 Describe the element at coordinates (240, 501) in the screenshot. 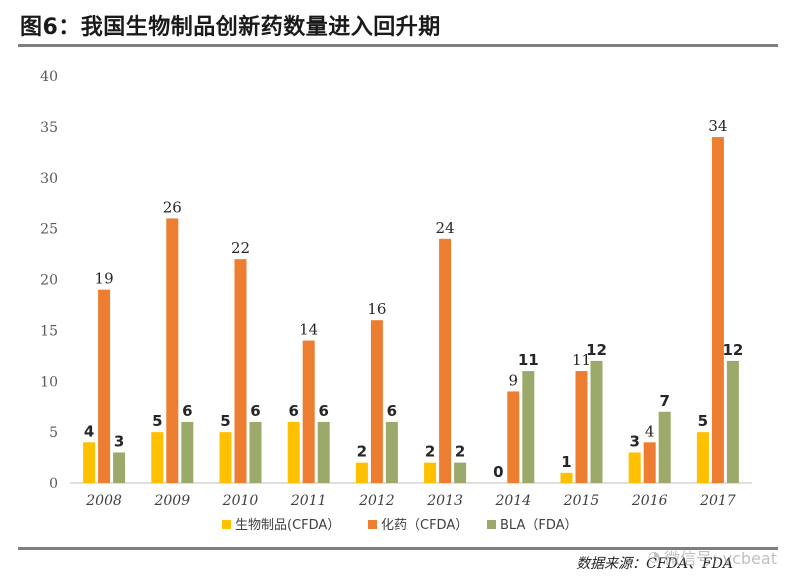

I see `x-tick-label: 2010` at that location.